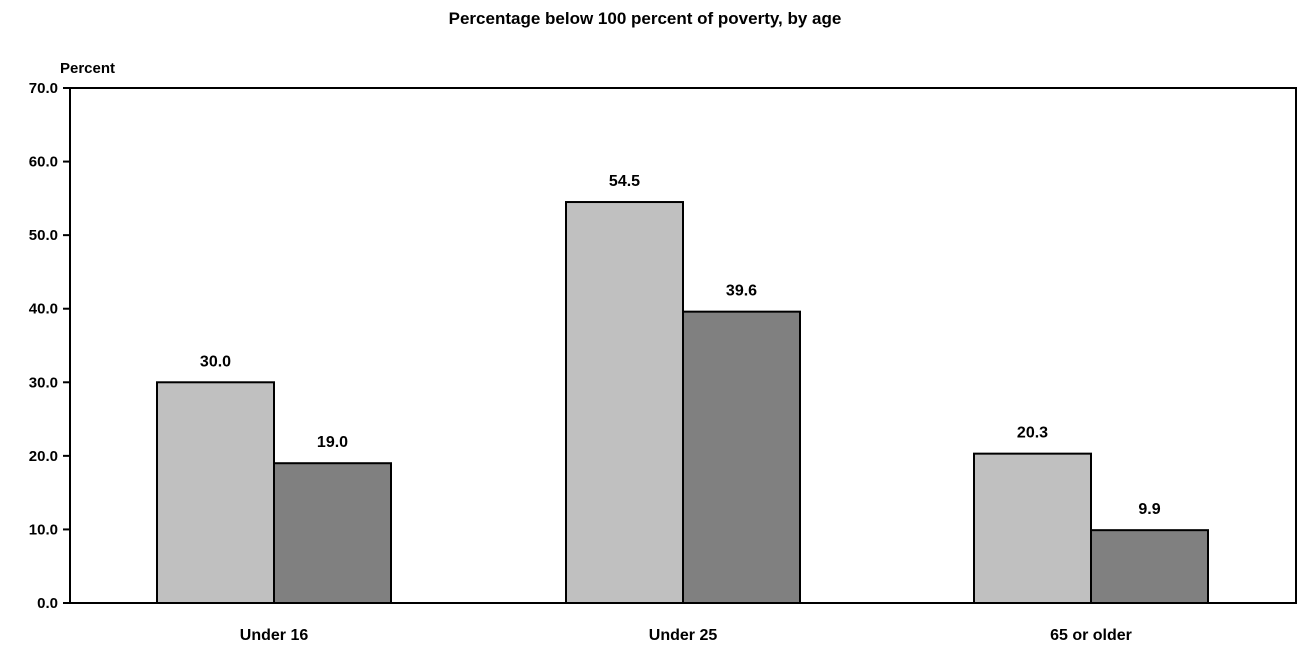 This screenshot has width=1301, height=649. I want to click on data-label: 9.9, so click(1149, 509).